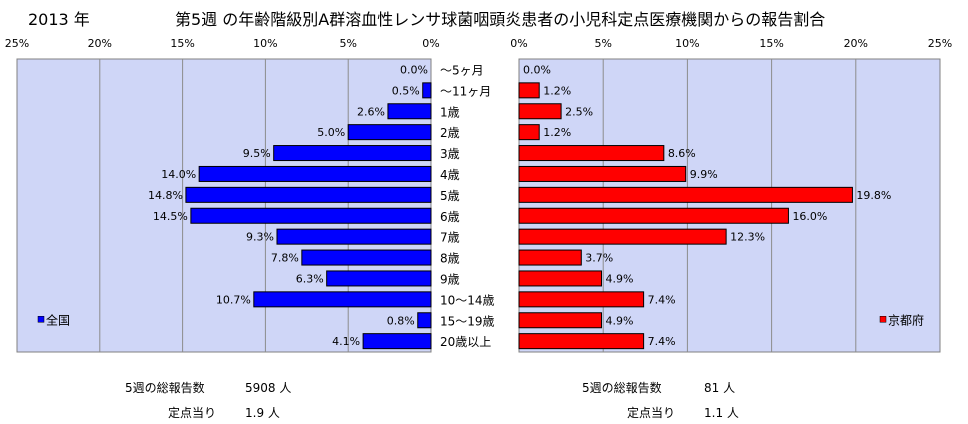 The height and width of the screenshot is (424, 968). I want to click on national-data-label: 14.0%, so click(178, 174).